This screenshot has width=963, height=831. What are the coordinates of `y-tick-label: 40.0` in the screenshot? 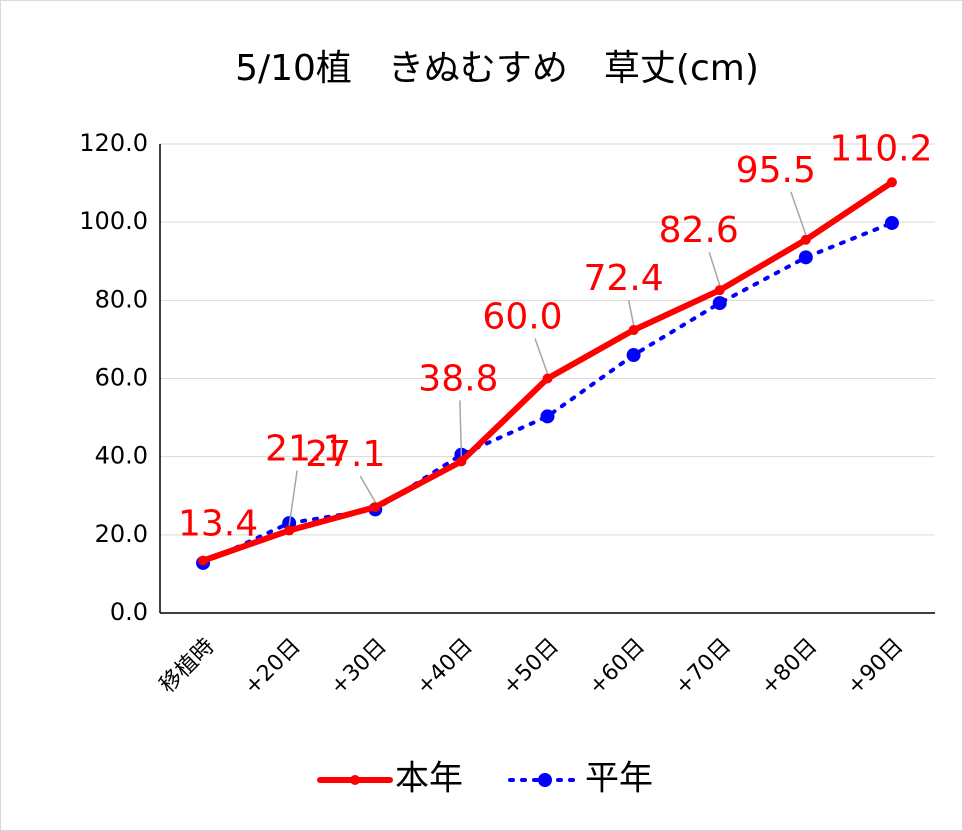 It's located at (121, 456).